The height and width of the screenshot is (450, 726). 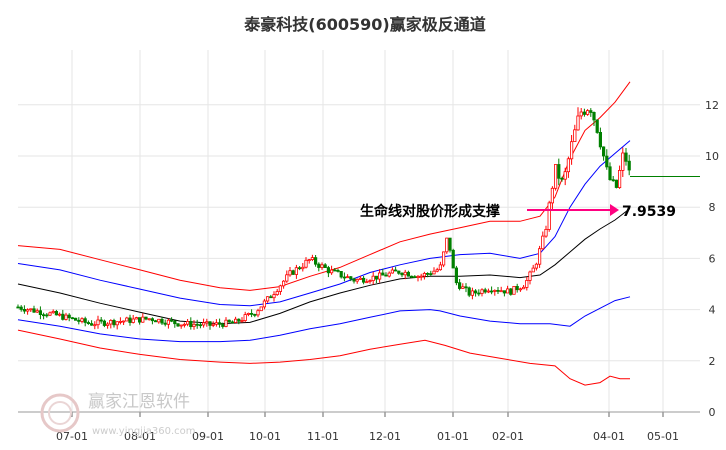 I want to click on x-tick-label: 12-01, so click(x=385, y=436).